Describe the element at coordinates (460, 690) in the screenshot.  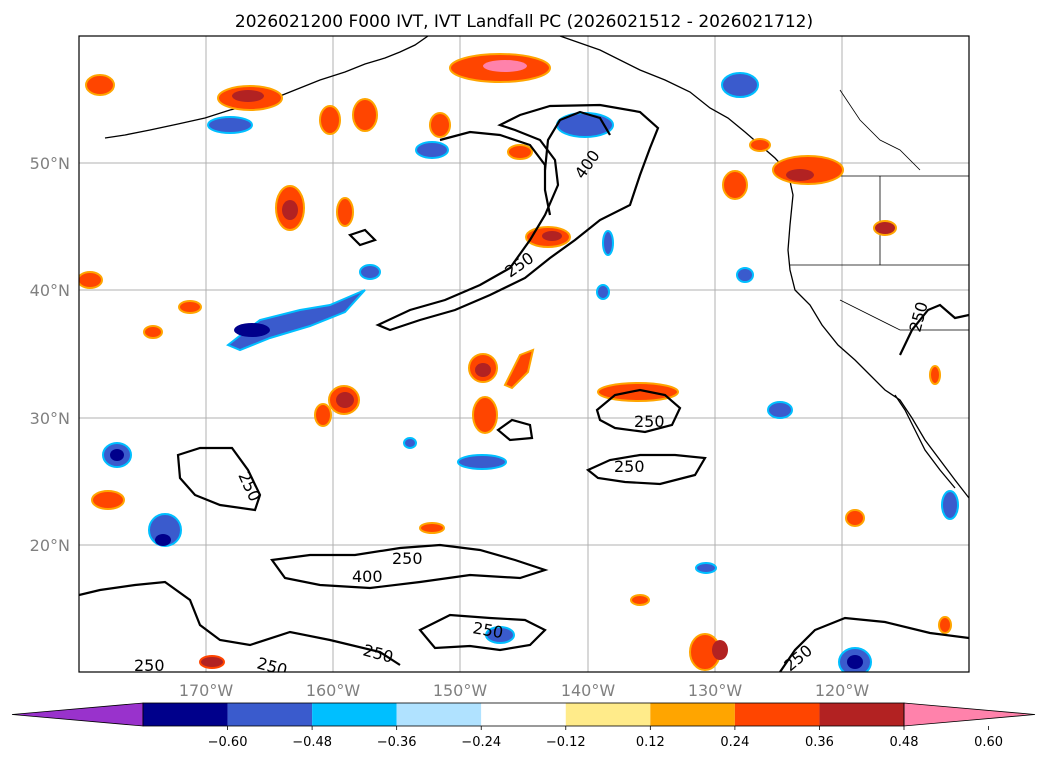
I see `lon-label: 150°W` at that location.